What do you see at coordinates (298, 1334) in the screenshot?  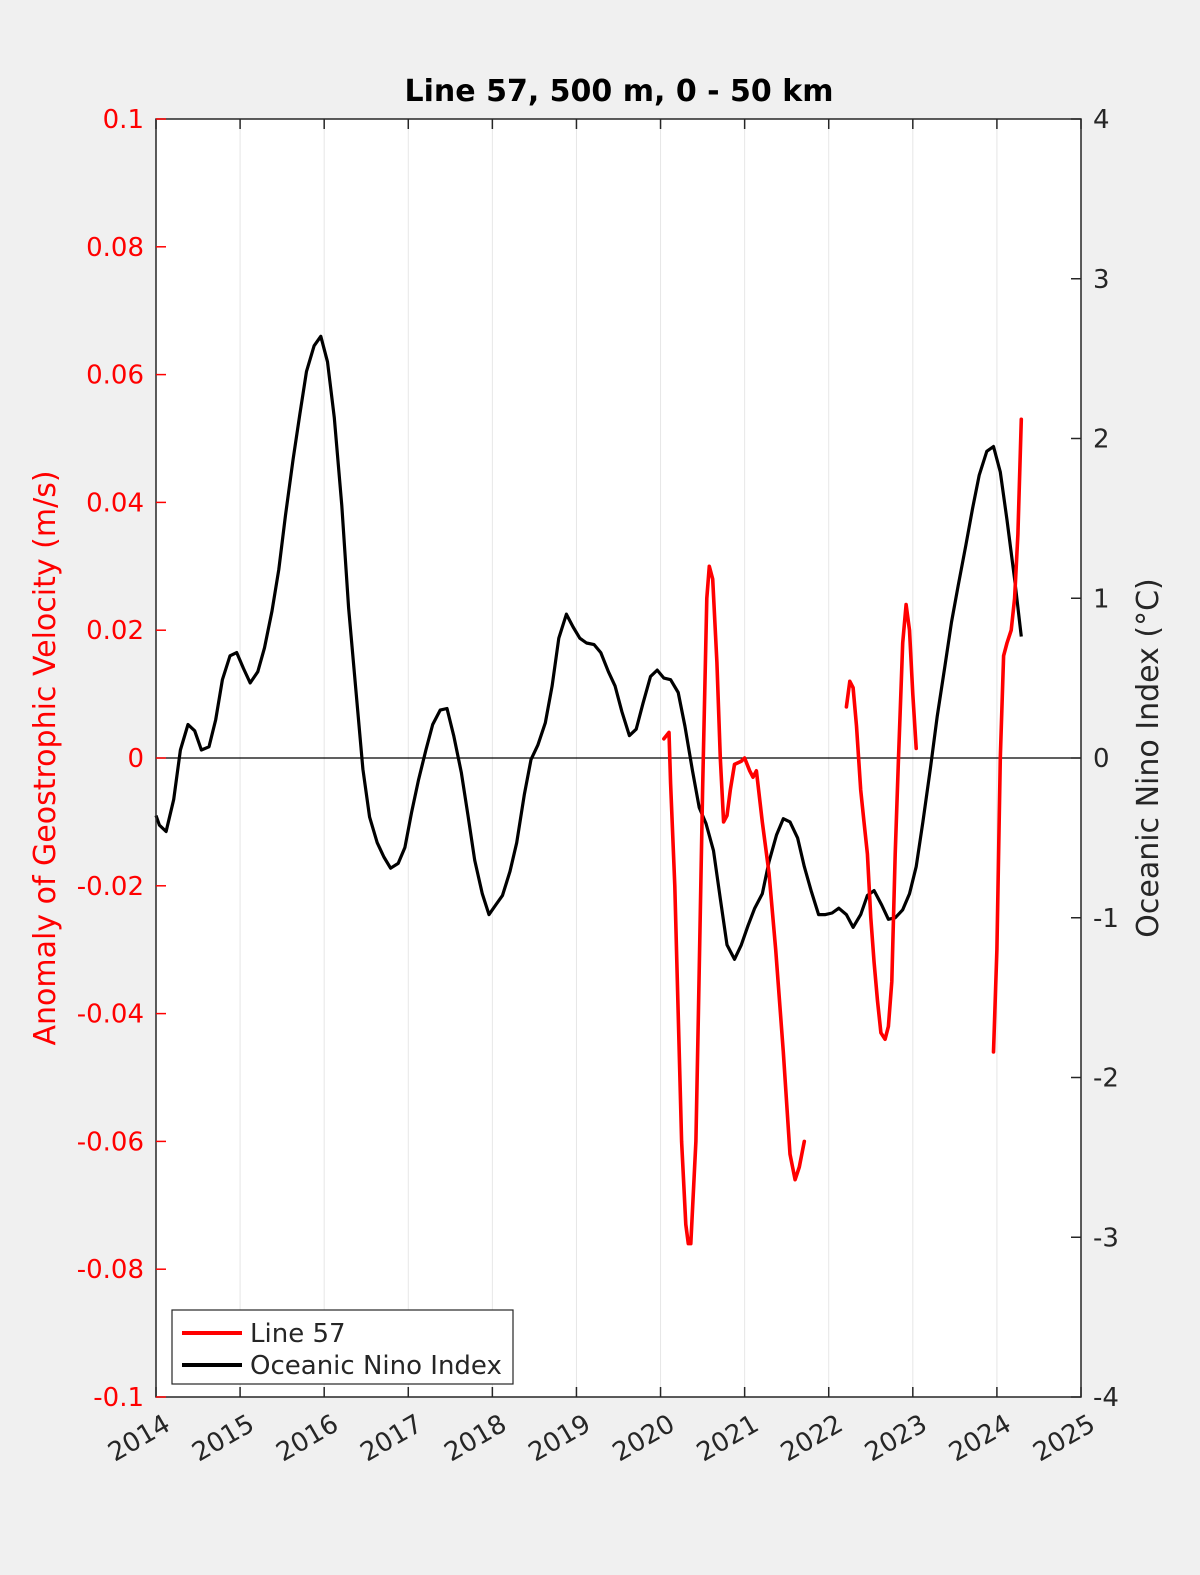 I see `legend-label-line-57: Line 57` at bounding box center [298, 1334].